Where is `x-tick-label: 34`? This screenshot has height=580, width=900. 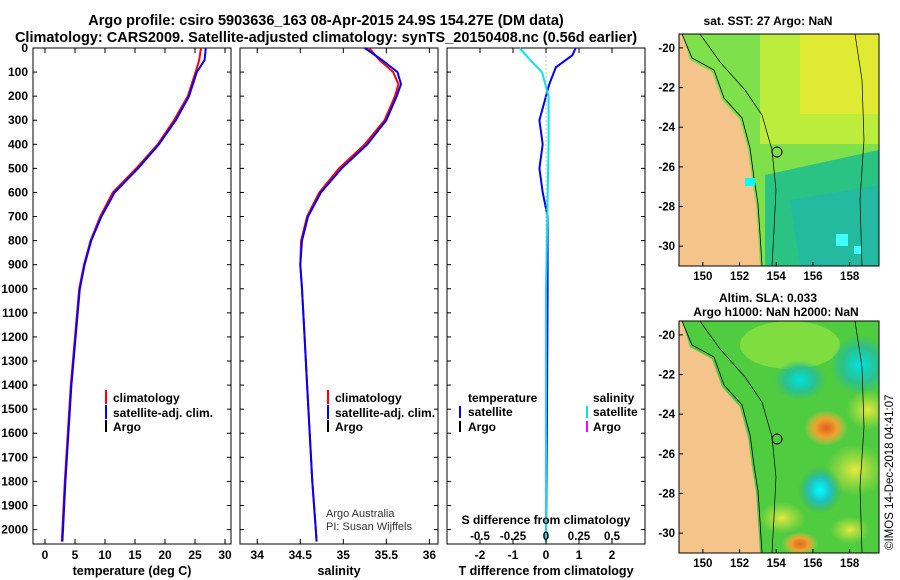
x-tick-label: 34 is located at coordinates (258, 555).